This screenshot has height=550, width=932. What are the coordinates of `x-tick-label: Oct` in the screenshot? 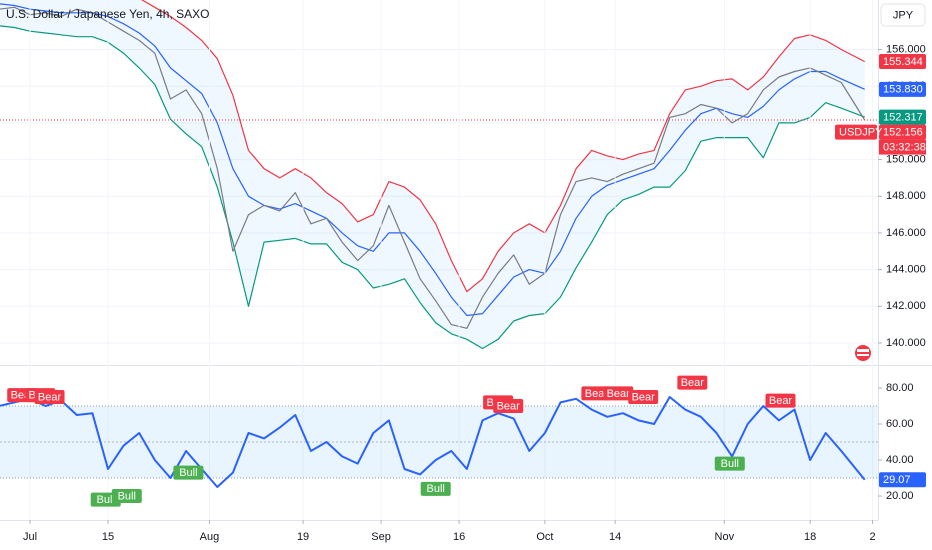 It's located at (544, 537).